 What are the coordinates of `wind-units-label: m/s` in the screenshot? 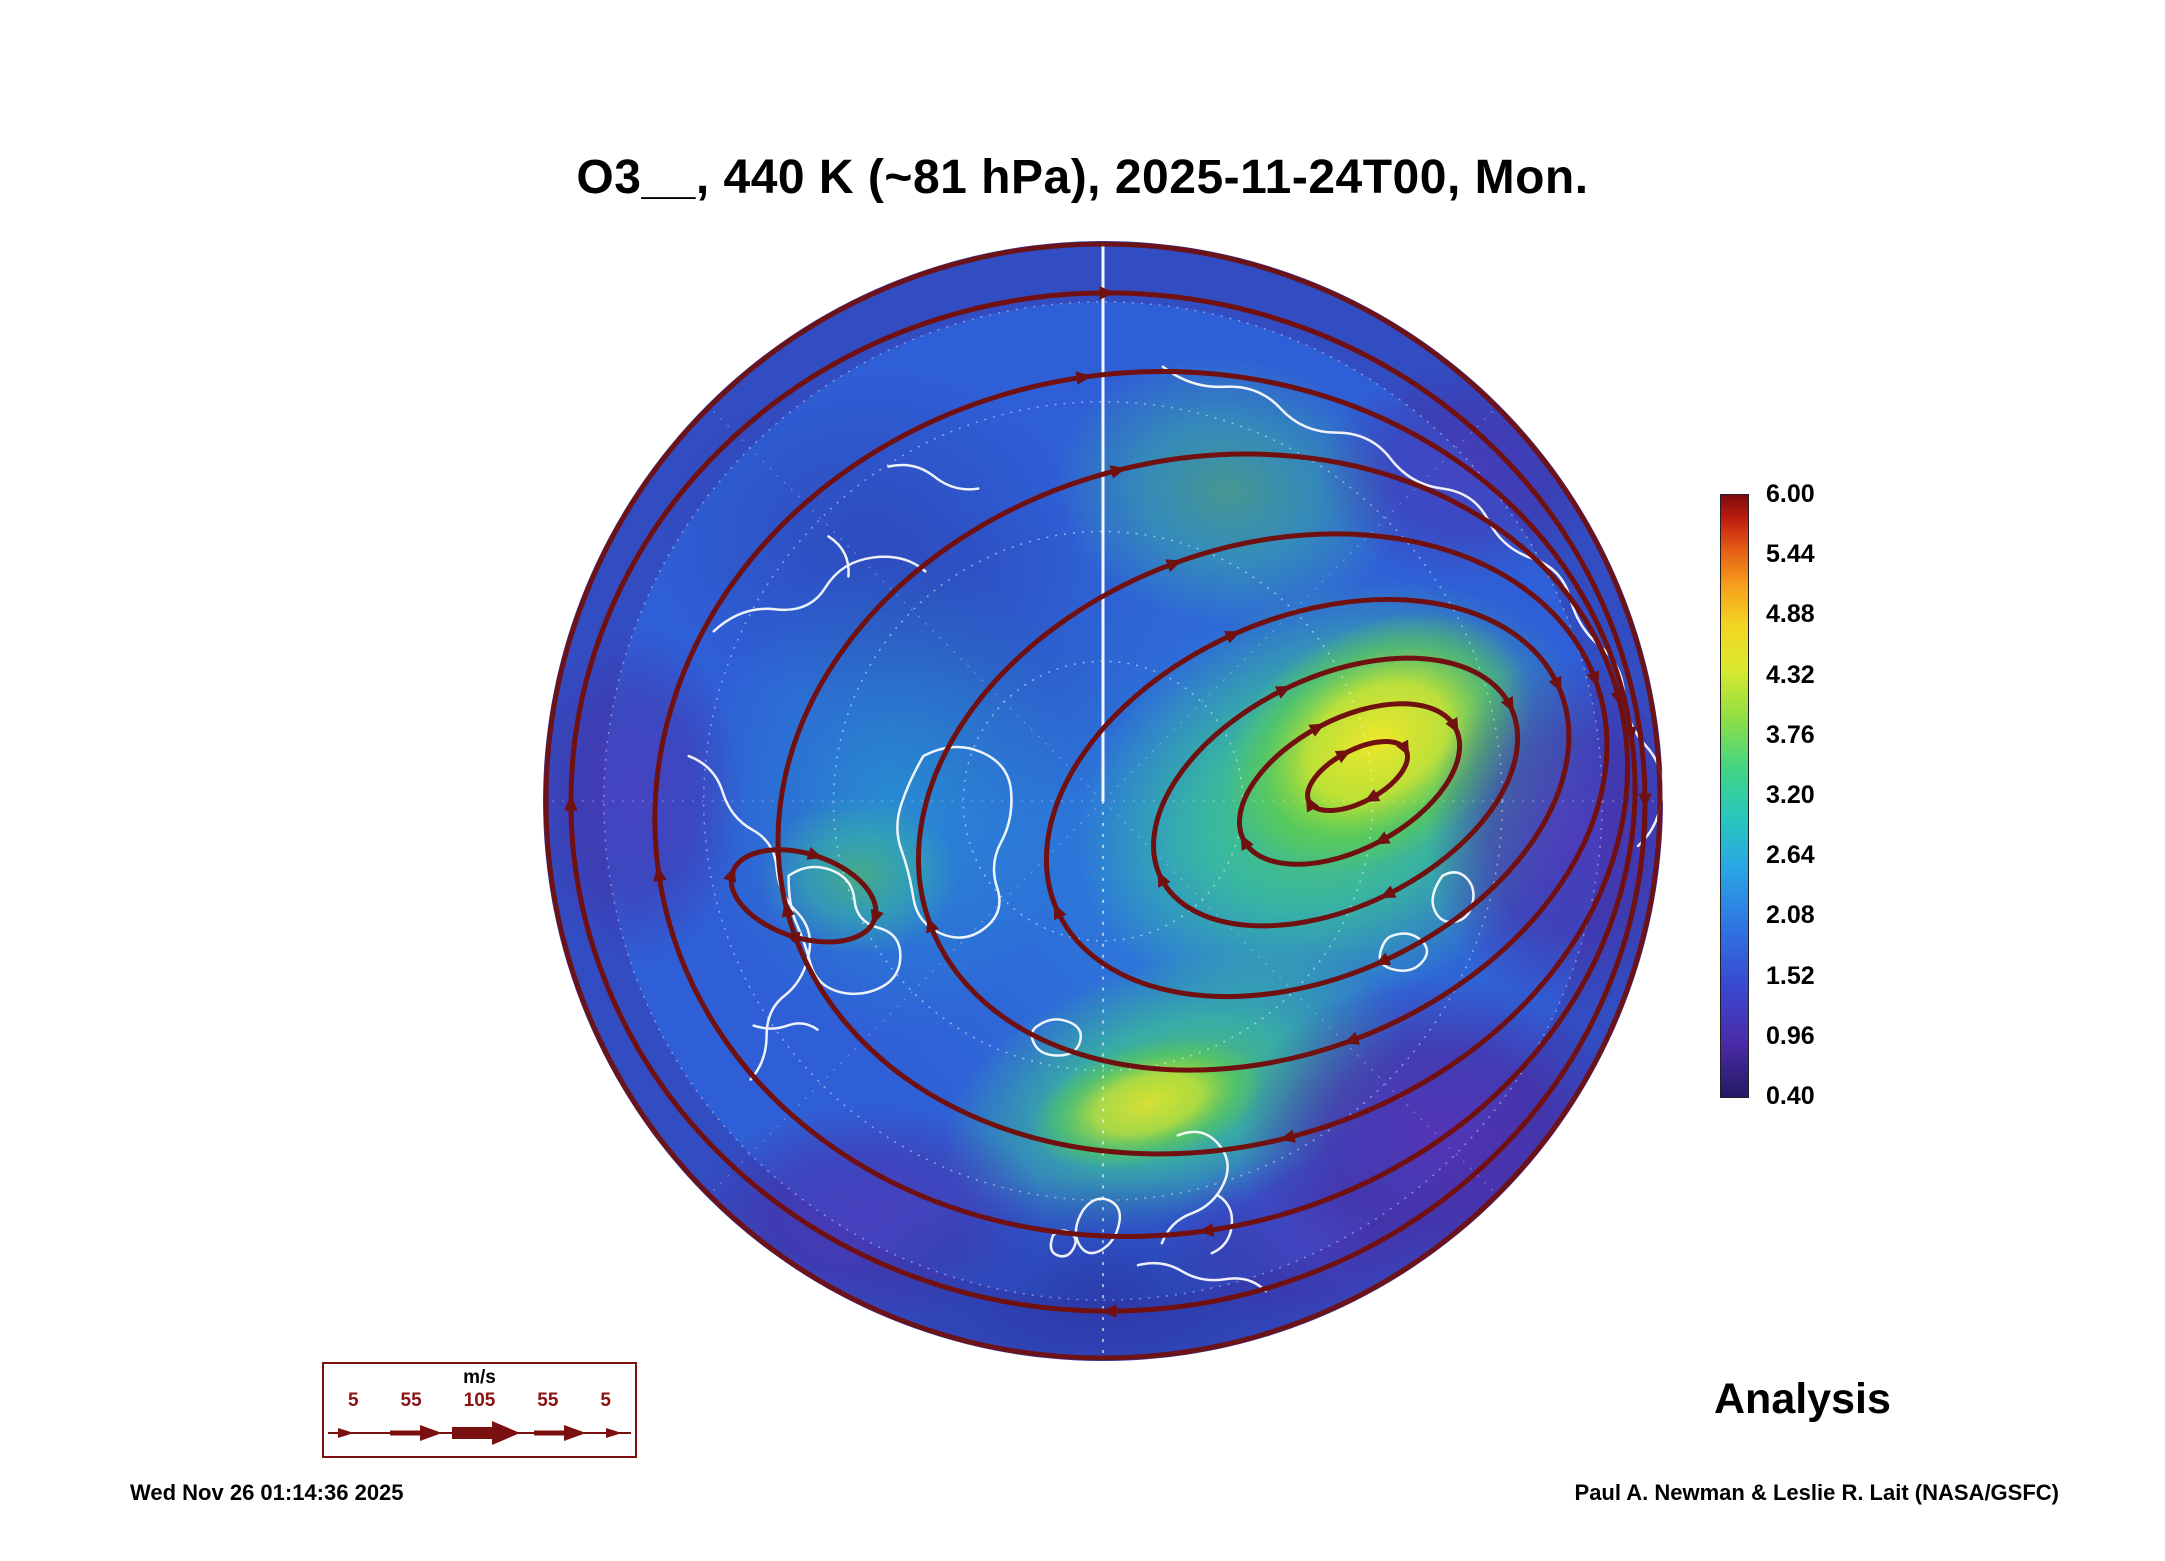 It's located at (479, 1377).